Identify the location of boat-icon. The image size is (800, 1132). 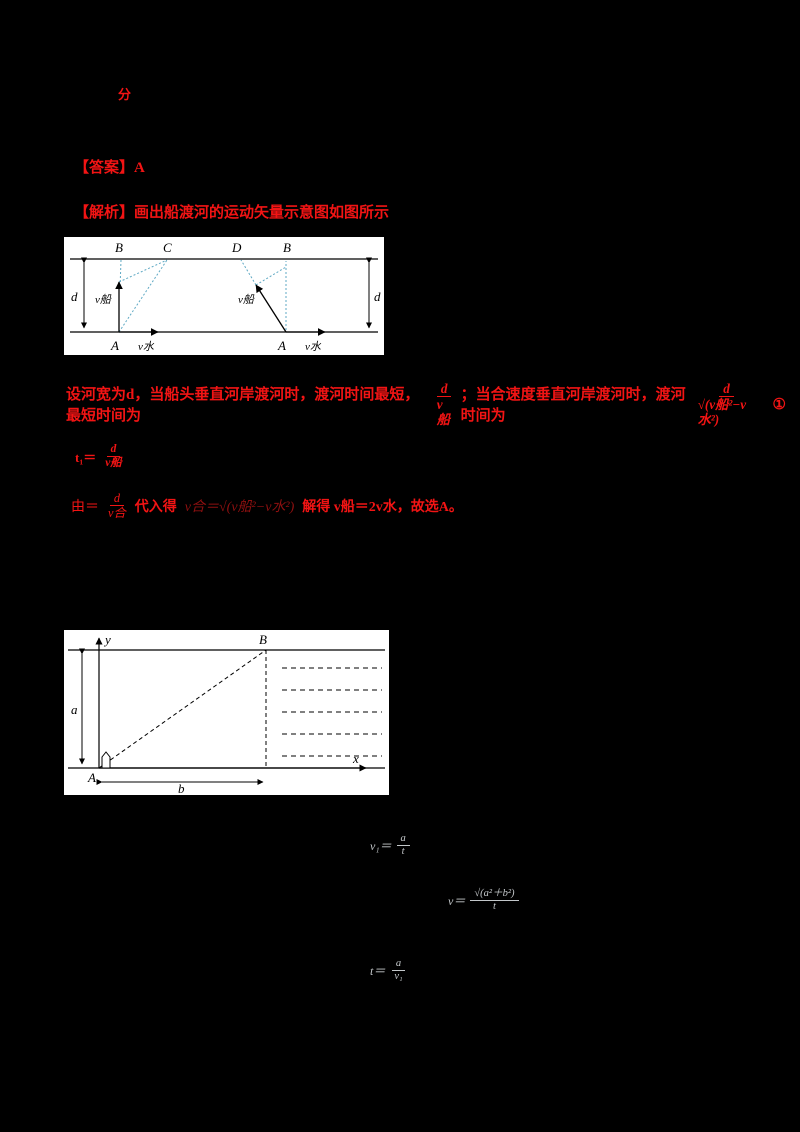
(106, 760).